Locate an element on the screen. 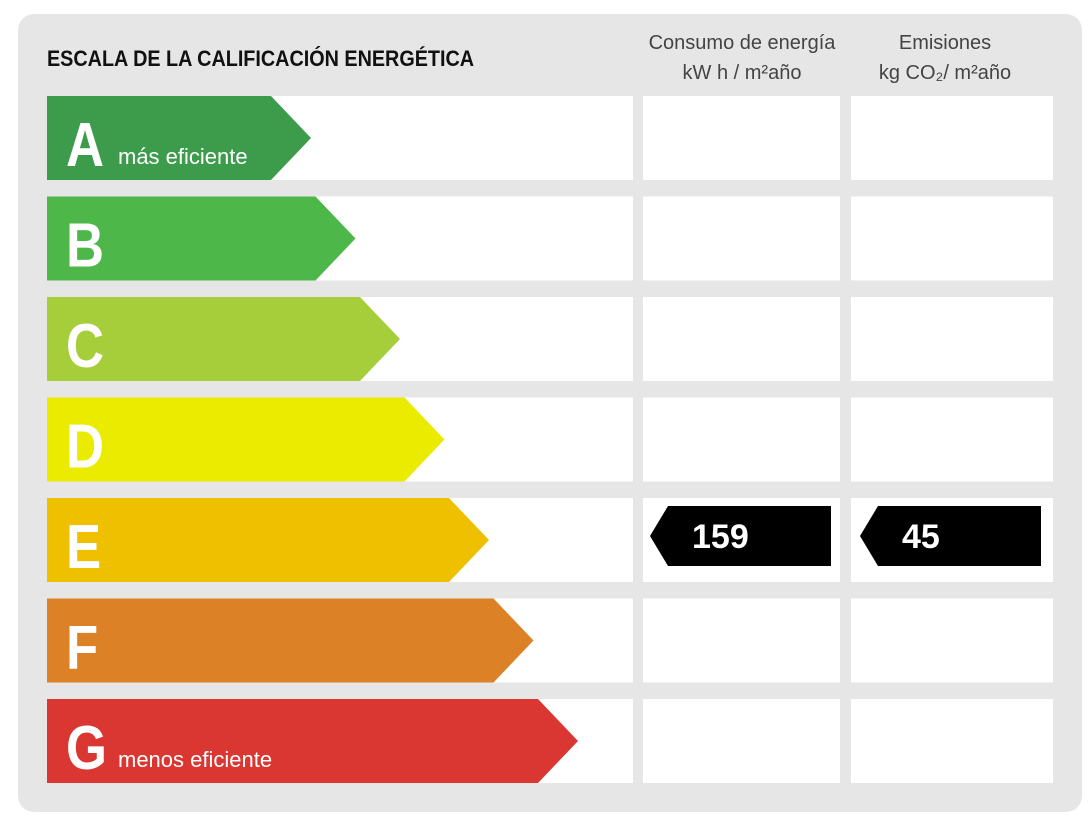 This screenshot has width=1089, height=826. rating-note: menos eficiente is located at coordinates (195, 759).